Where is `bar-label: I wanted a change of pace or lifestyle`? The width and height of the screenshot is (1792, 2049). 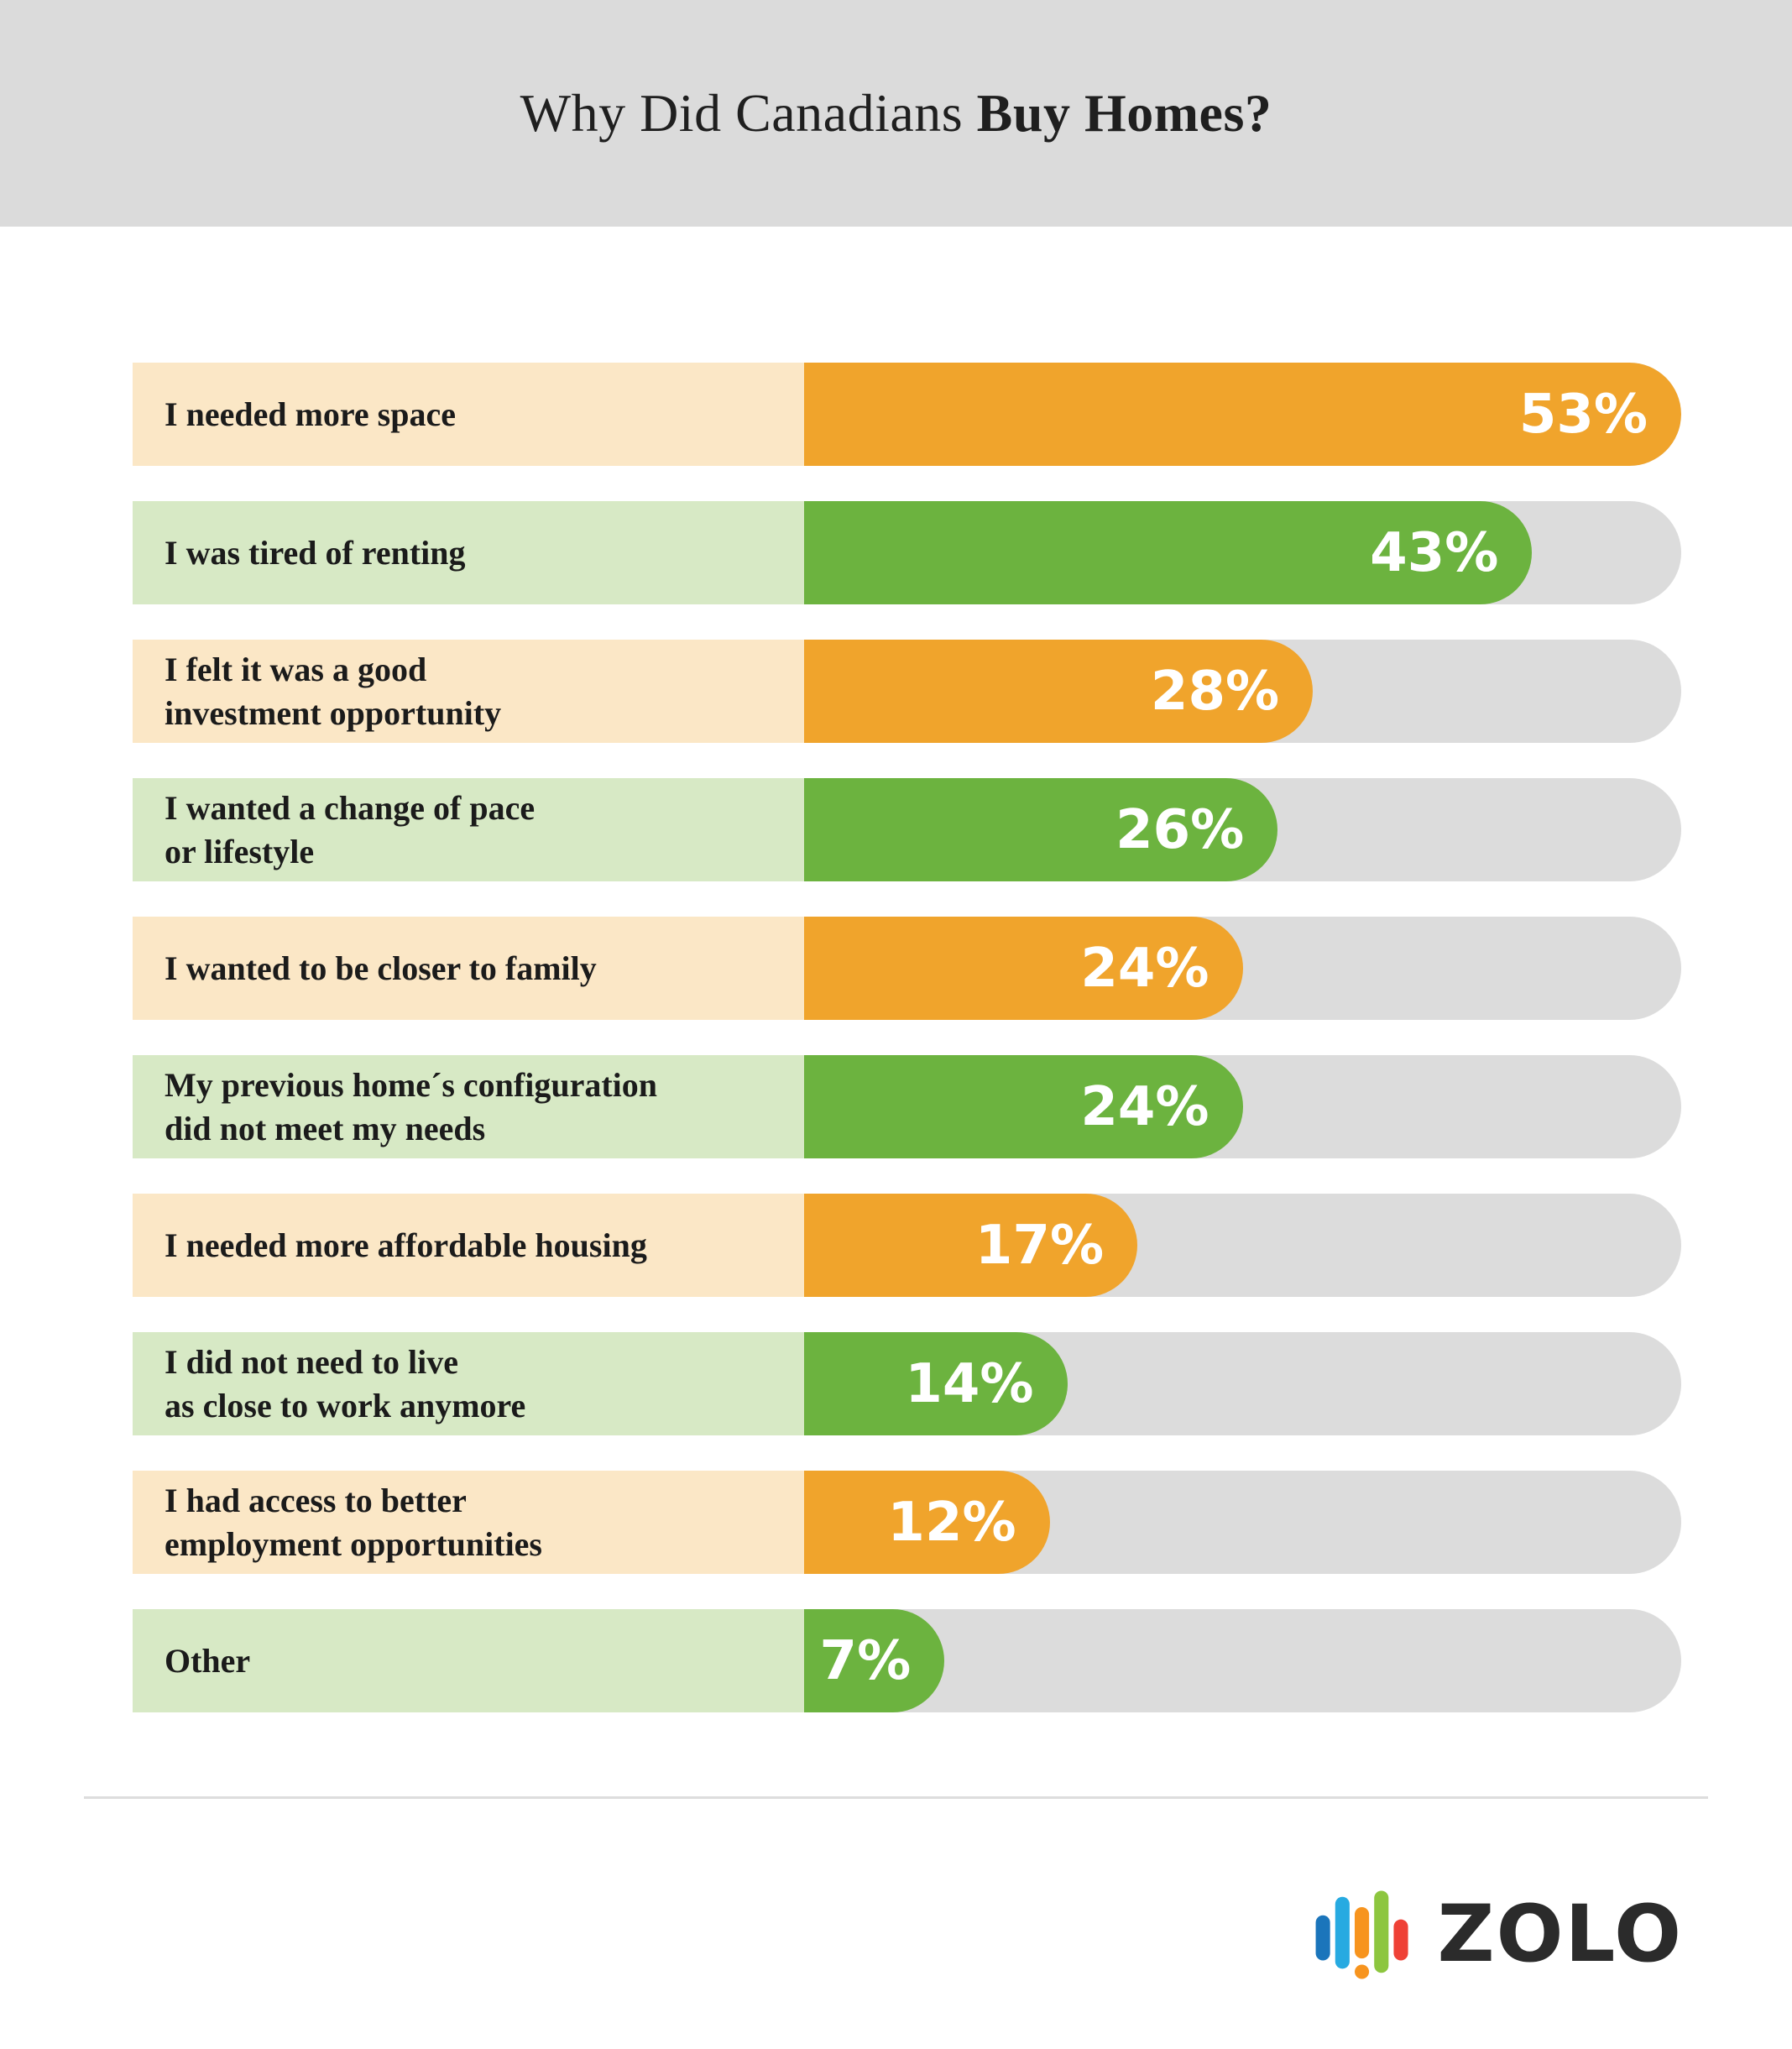 bar-label: I wanted a change of pace or lifestyle is located at coordinates (350, 829).